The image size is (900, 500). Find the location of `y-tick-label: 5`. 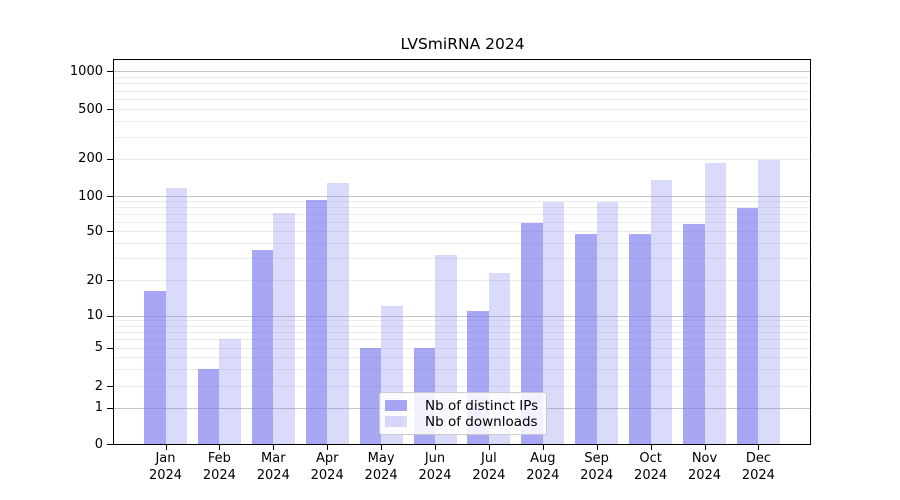

y-tick-label: 5 is located at coordinates (98, 348).